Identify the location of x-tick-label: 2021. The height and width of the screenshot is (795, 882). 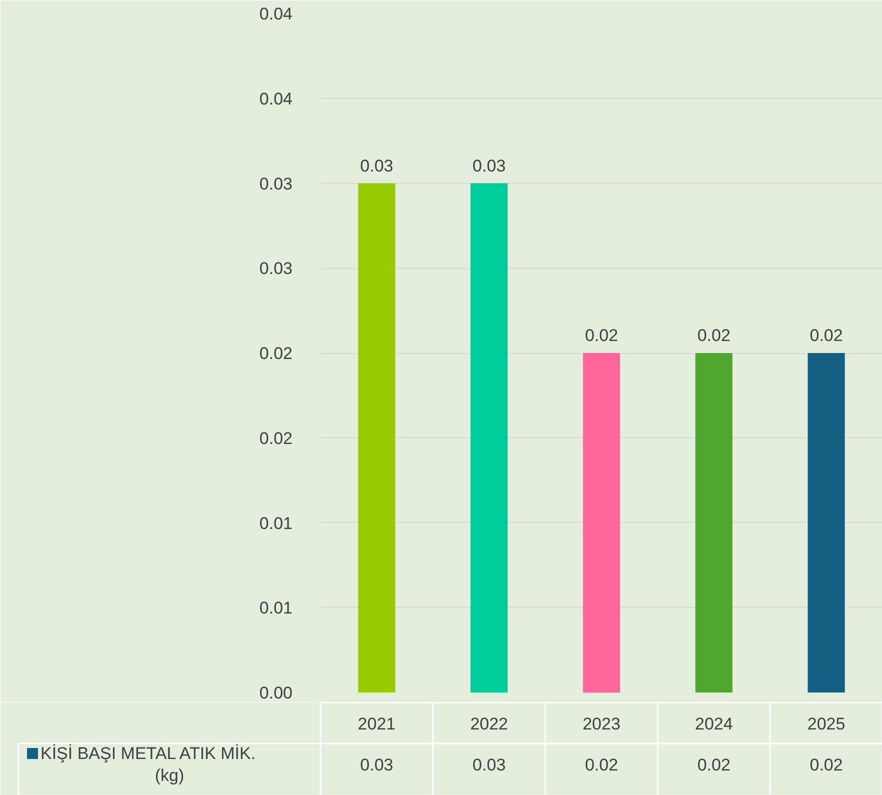
(377, 724).